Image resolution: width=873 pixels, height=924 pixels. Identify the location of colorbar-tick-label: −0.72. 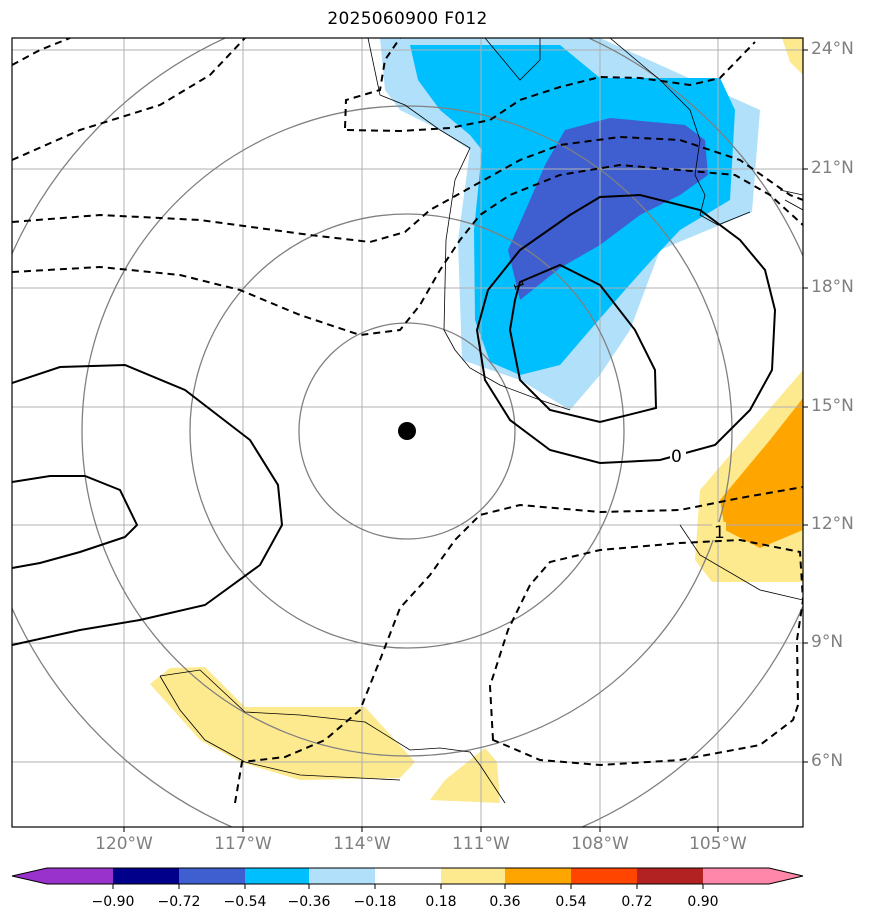
(179, 902).